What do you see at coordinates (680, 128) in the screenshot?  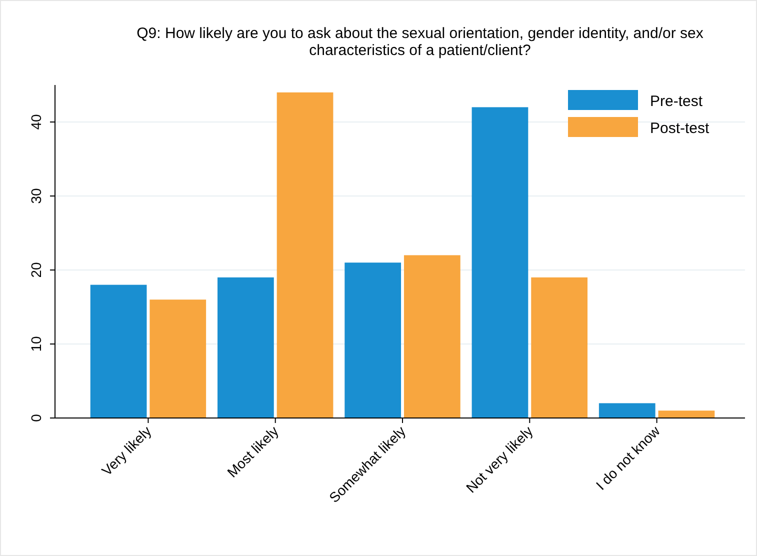 I see `legend-label: Post-test` at bounding box center [680, 128].